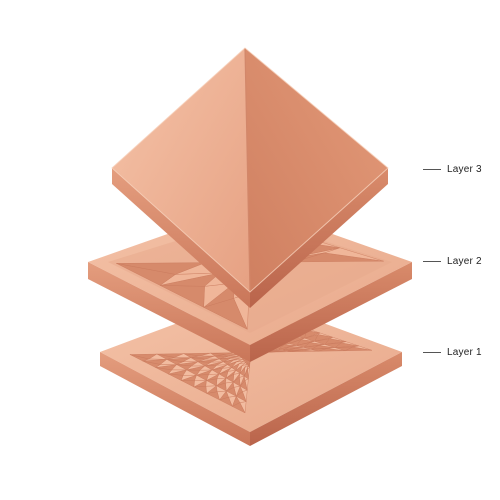  I want to click on layer-3-callout: Layer 3, so click(452, 169).